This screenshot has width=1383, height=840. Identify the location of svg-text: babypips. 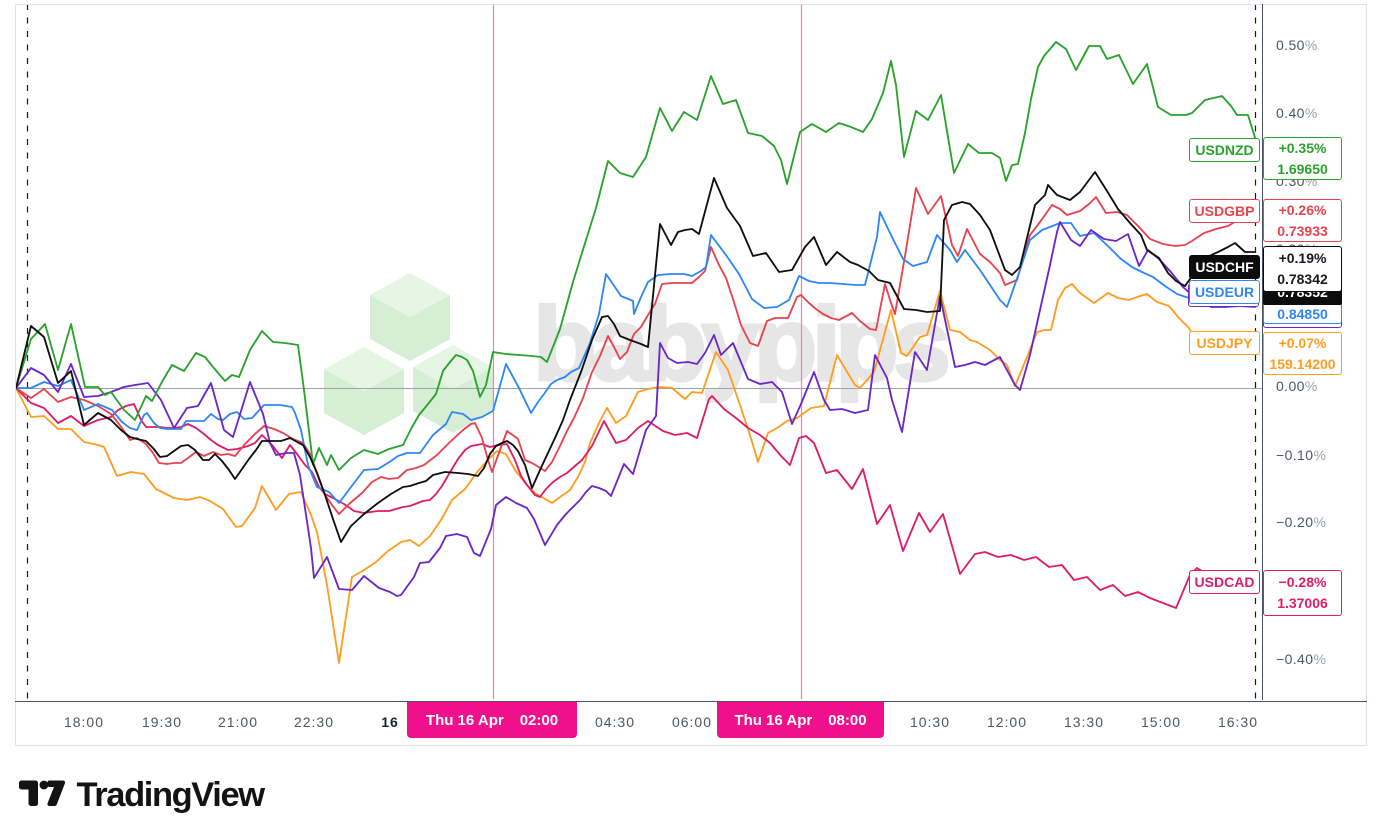
(740, 345).